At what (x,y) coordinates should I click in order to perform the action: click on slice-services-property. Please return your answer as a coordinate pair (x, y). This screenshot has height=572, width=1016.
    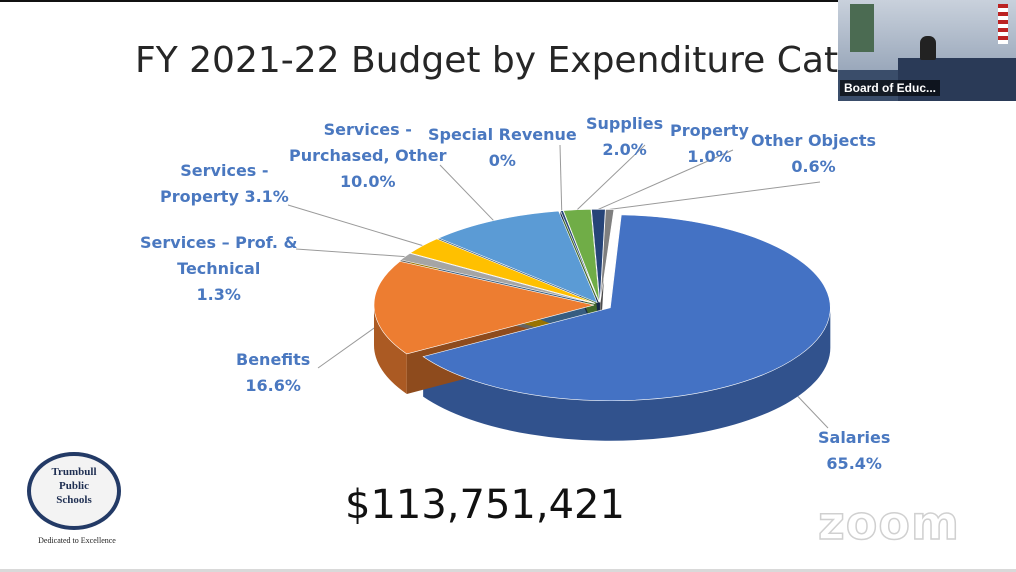
    Looking at the image, I should click on (502, 271).